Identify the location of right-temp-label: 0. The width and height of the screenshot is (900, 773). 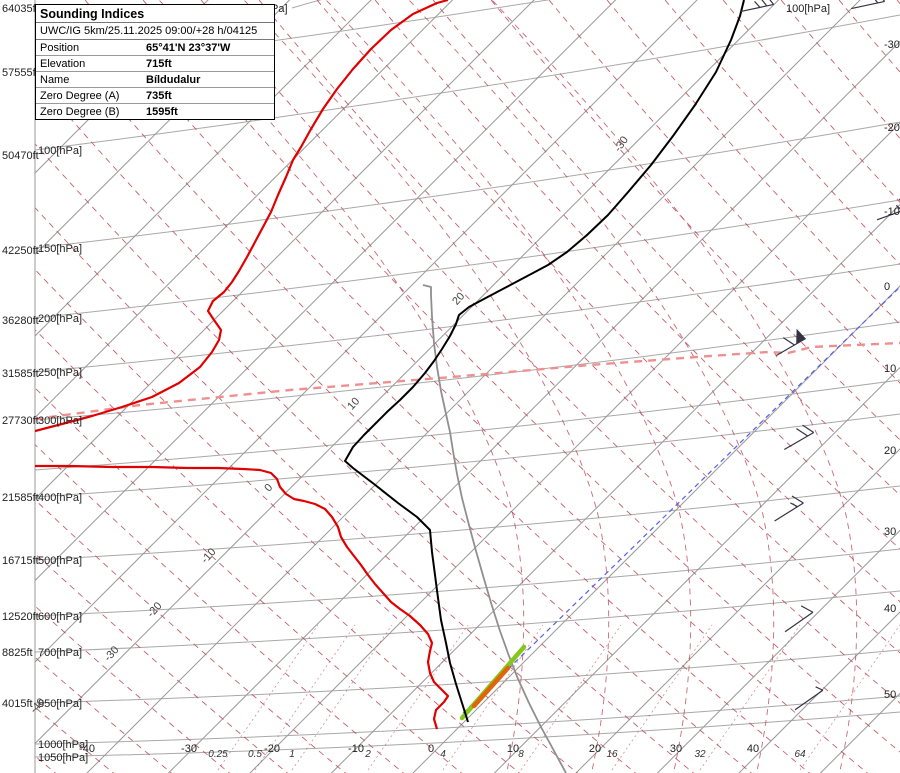
(887, 287).